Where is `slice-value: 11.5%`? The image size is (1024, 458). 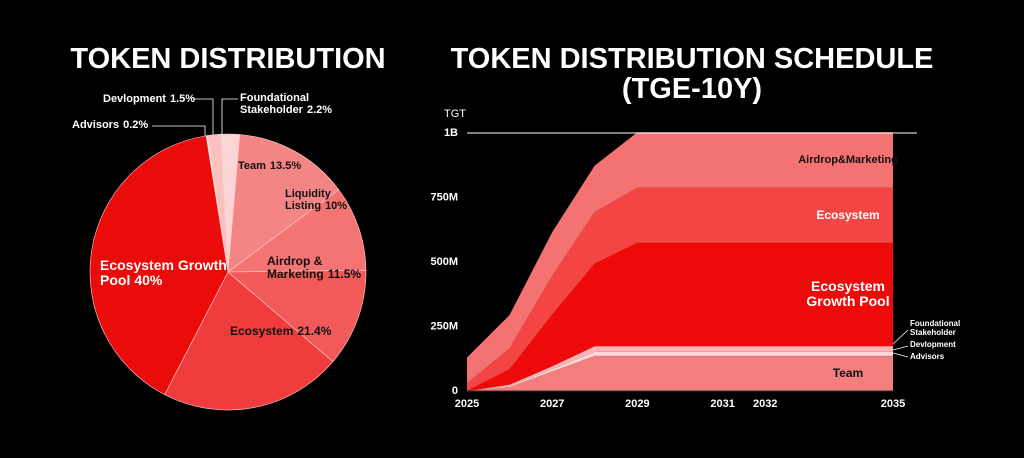 slice-value: 11.5% is located at coordinates (344, 274).